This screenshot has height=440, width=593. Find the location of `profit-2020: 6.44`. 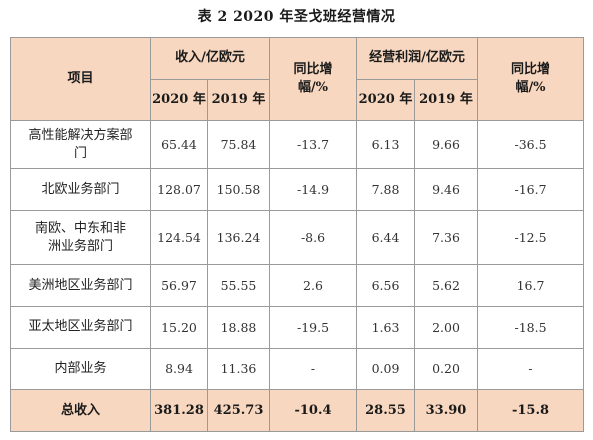

profit-2020: 6.44 is located at coordinates (385, 237).